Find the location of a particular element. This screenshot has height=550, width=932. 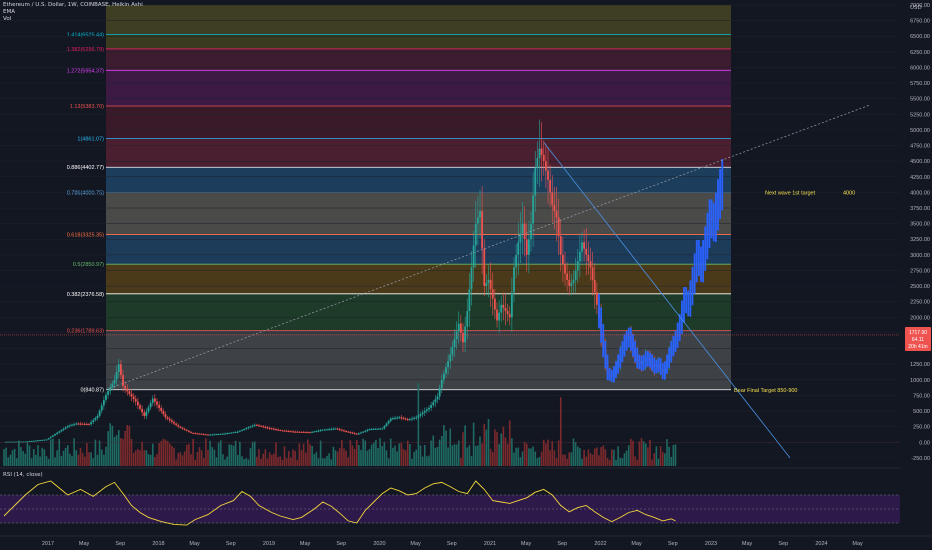

price-tick-label: 5750.00 is located at coordinates (920, 84).